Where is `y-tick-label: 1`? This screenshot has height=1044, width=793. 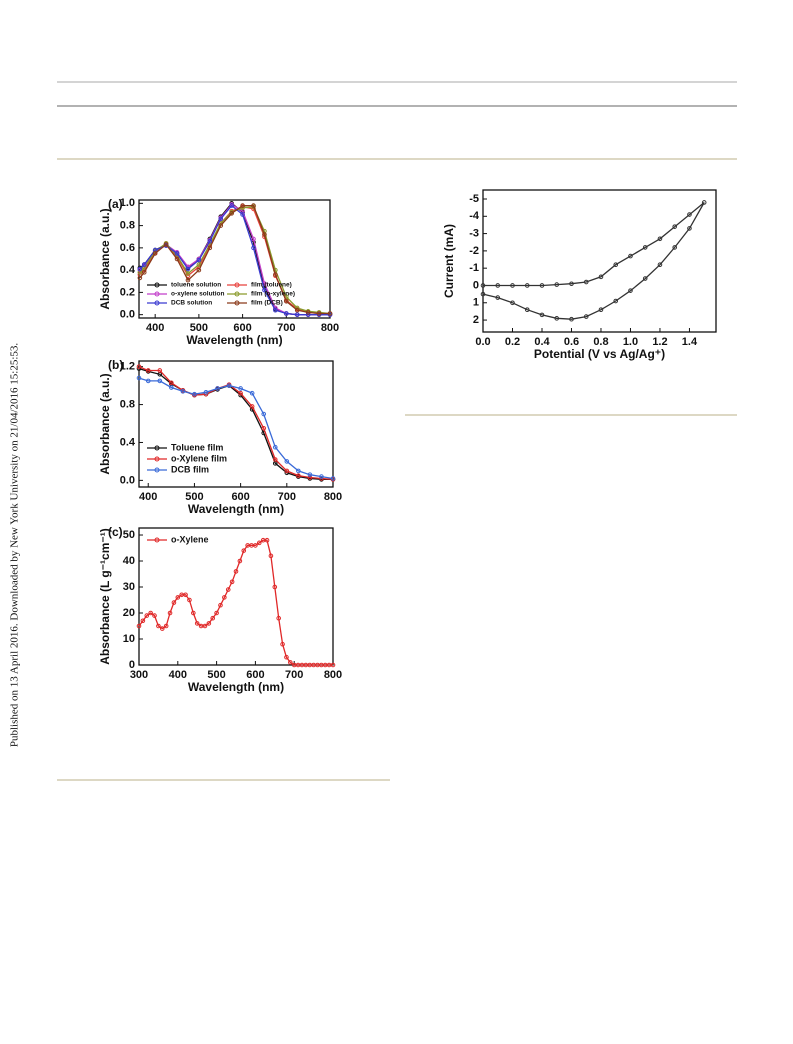
y-tick-label: 1 is located at coordinates (476, 303).